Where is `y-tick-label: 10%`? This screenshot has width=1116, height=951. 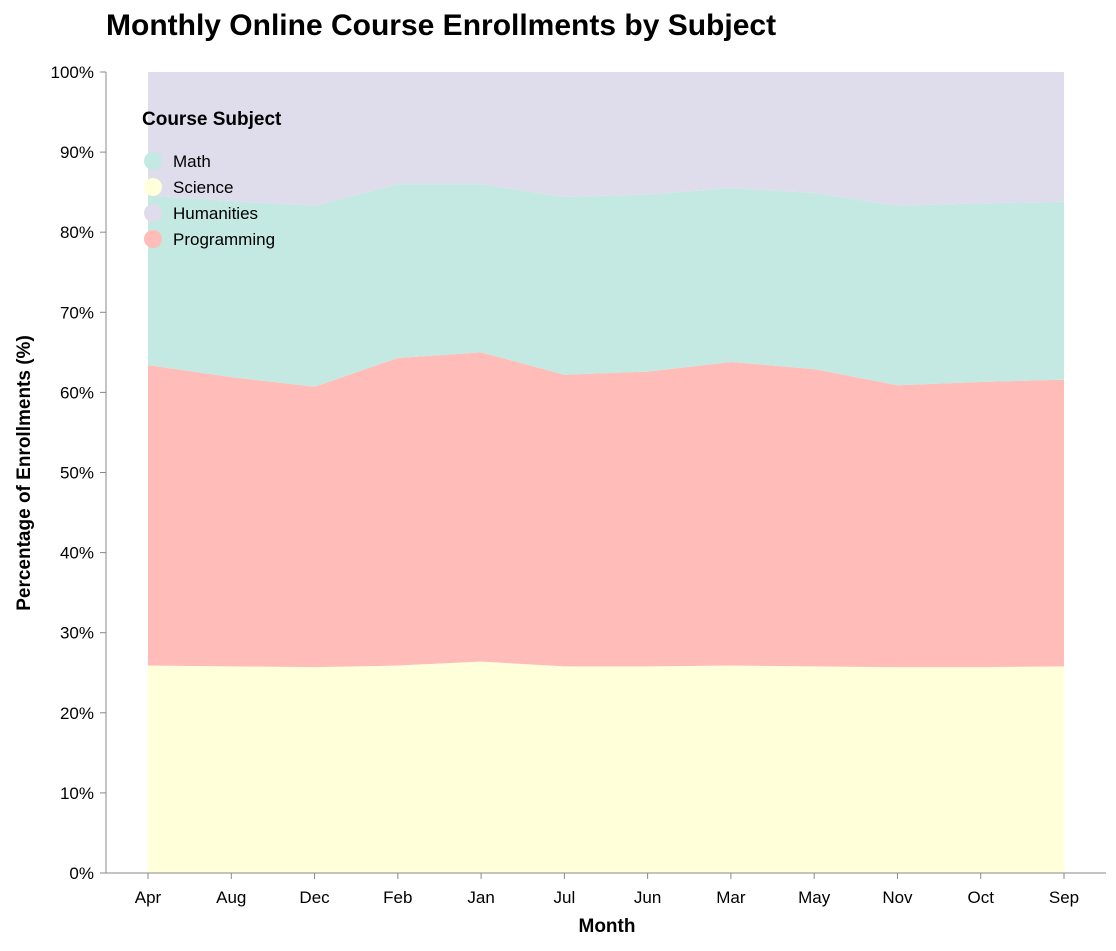 y-tick-label: 10% is located at coordinates (77, 793).